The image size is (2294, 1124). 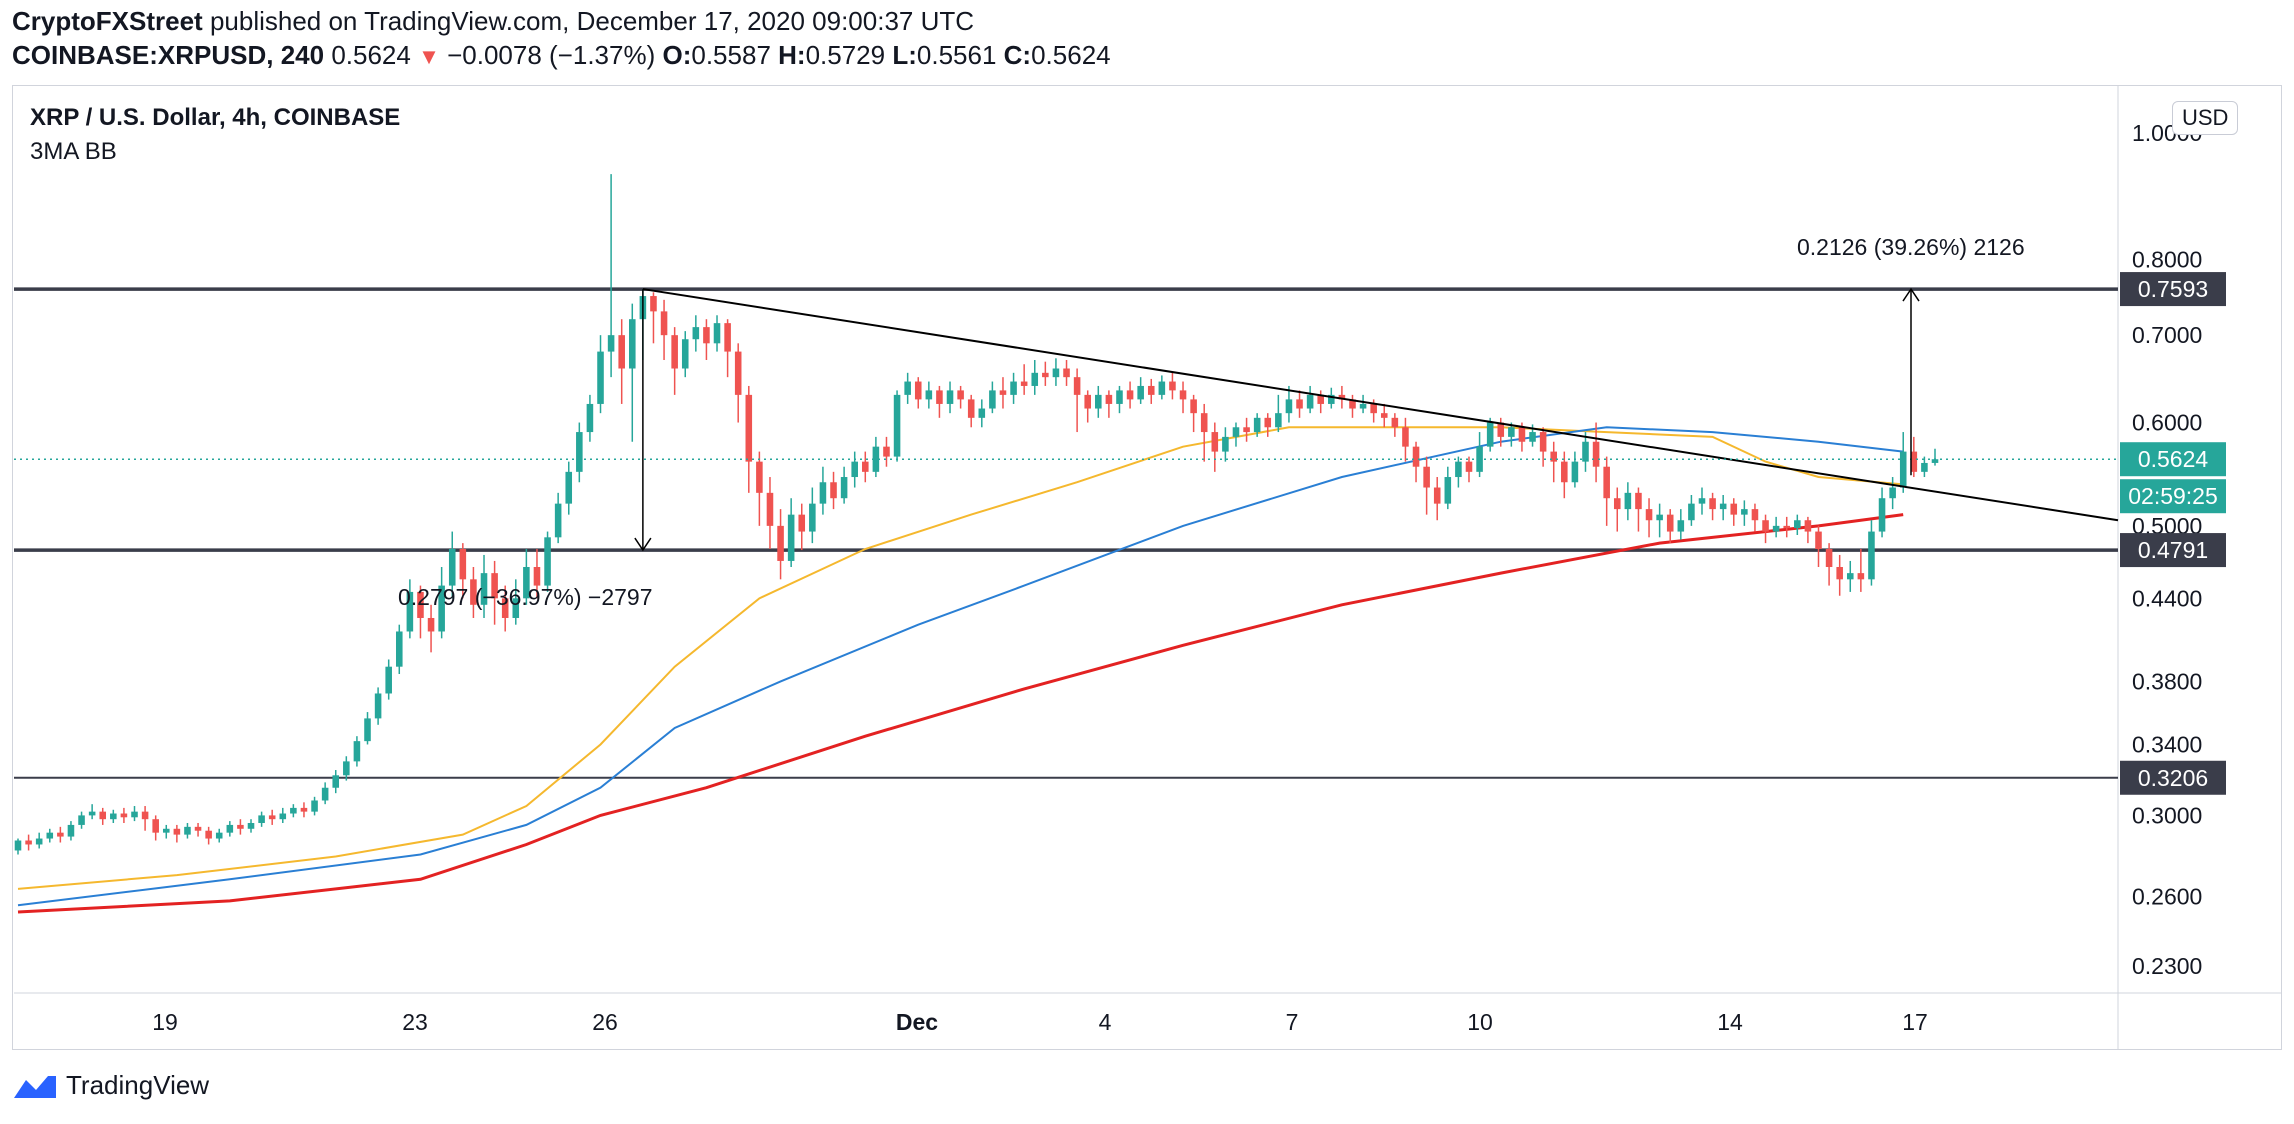 What do you see at coordinates (371, 55) in the screenshot?
I see `last-price: 0.5624` at bounding box center [371, 55].